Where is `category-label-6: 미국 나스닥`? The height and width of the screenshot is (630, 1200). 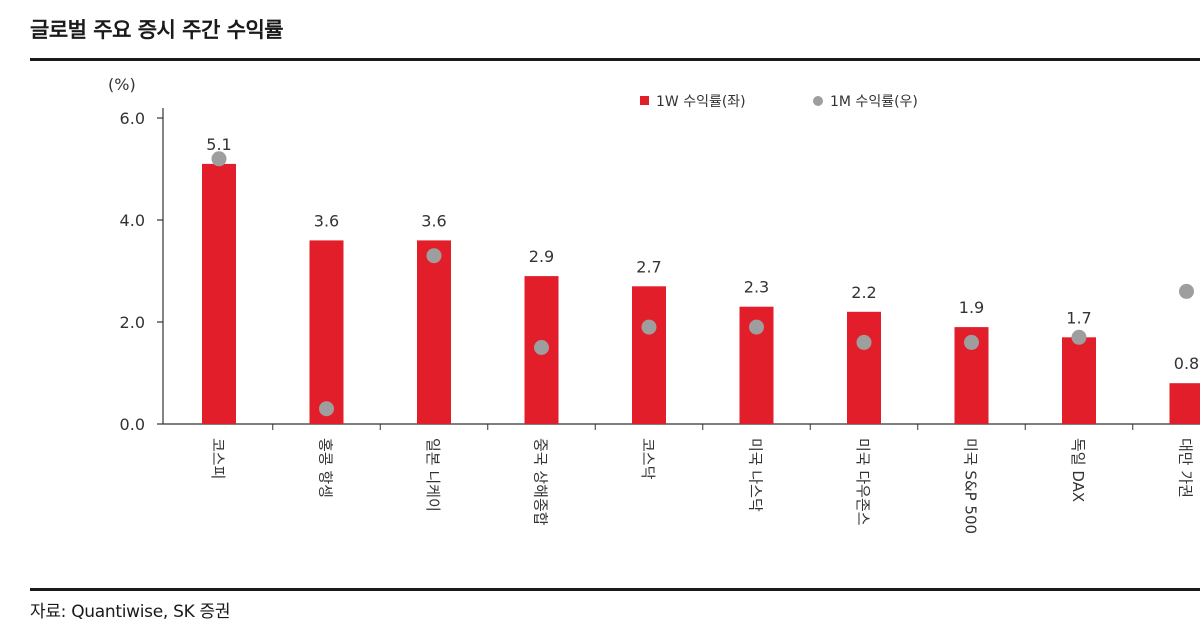
category-label-6: 미국 나스닥 is located at coordinates (756, 475).